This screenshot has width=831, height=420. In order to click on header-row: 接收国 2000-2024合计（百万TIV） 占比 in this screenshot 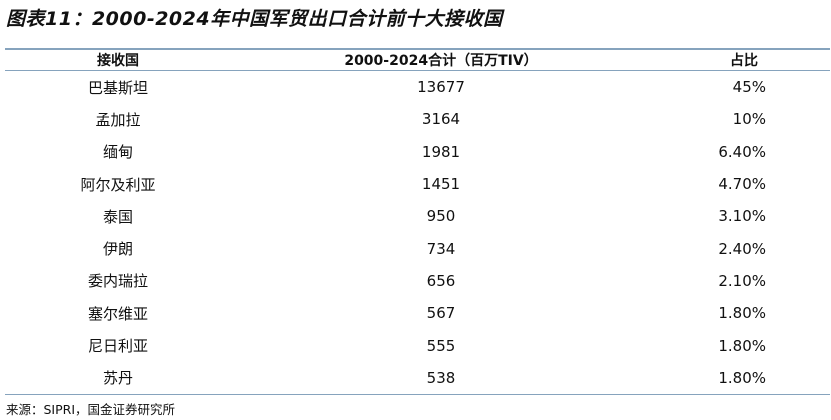, I will do `click(417, 60)`.